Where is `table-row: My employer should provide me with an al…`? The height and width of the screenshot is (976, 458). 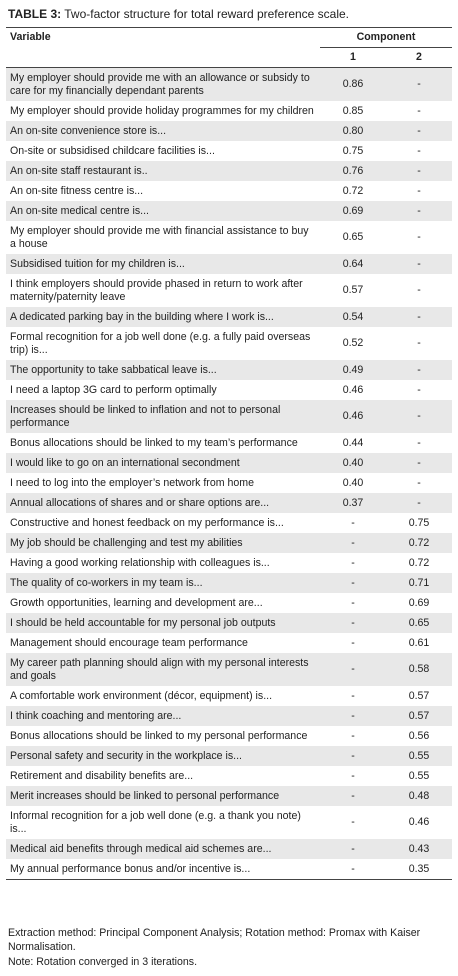
table-row: My employer should provide me with an al… is located at coordinates (229, 84).